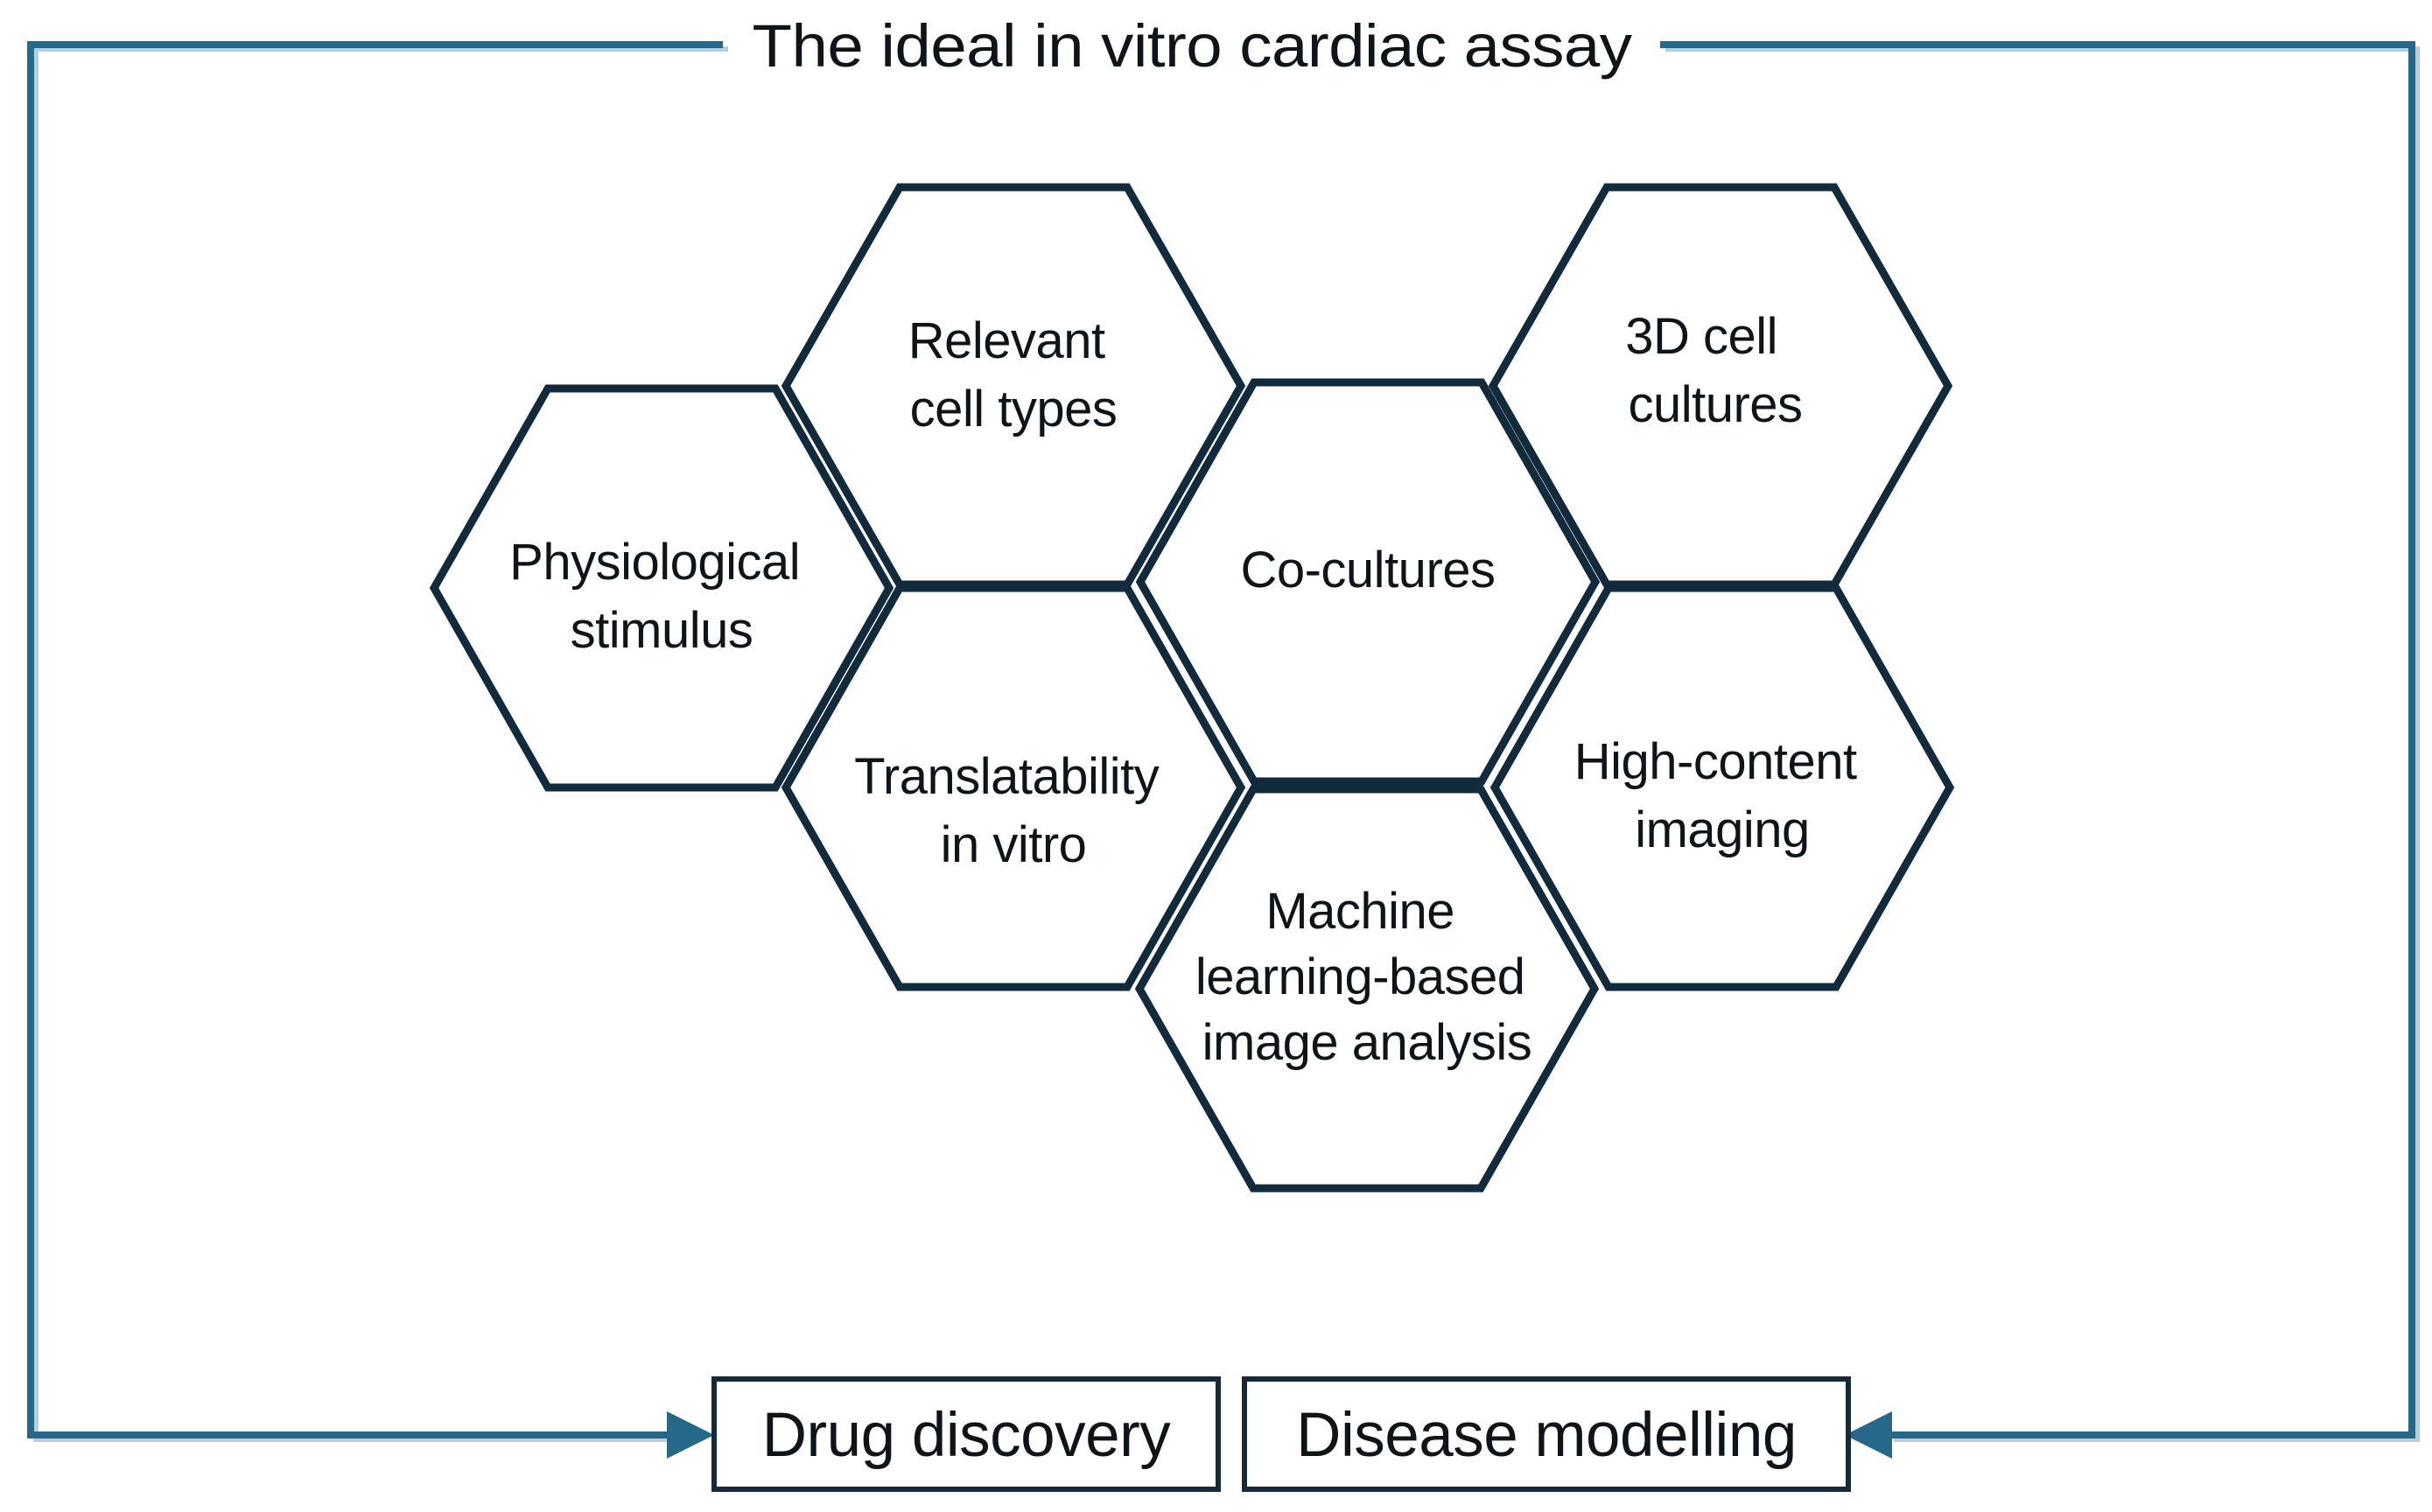 The width and height of the screenshot is (2432, 1512). I want to click on hexagon-label: Physiological stimulus, so click(661, 596).